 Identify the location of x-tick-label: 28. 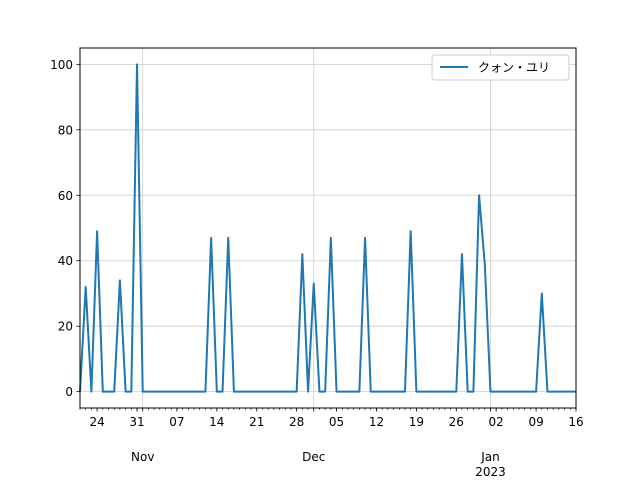
(296, 422).